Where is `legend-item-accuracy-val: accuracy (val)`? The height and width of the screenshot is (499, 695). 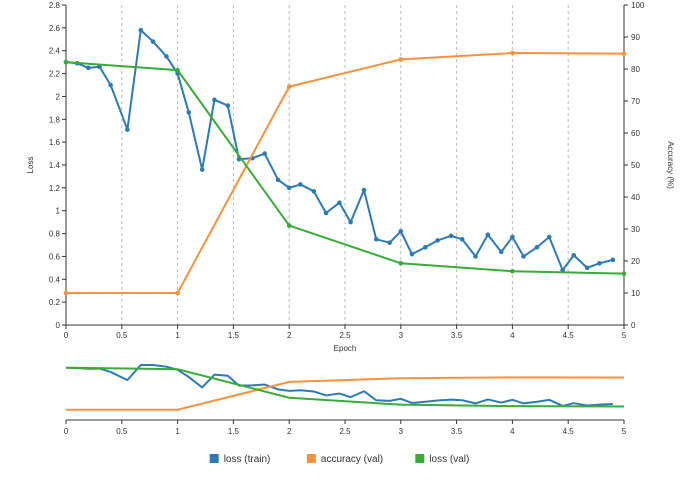
legend-item-accuracy-val: accuracy (val) is located at coordinates (344, 459).